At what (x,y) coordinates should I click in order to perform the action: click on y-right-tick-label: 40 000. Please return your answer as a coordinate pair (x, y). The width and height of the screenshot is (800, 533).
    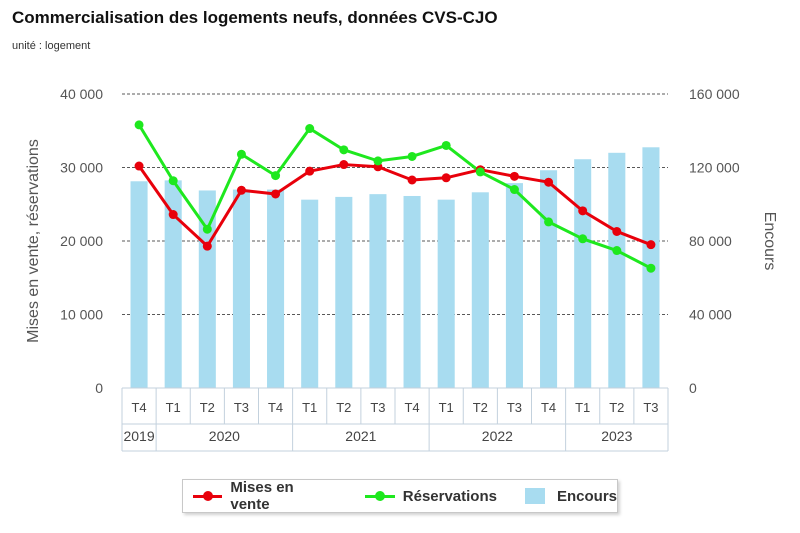
    Looking at the image, I should click on (710, 315).